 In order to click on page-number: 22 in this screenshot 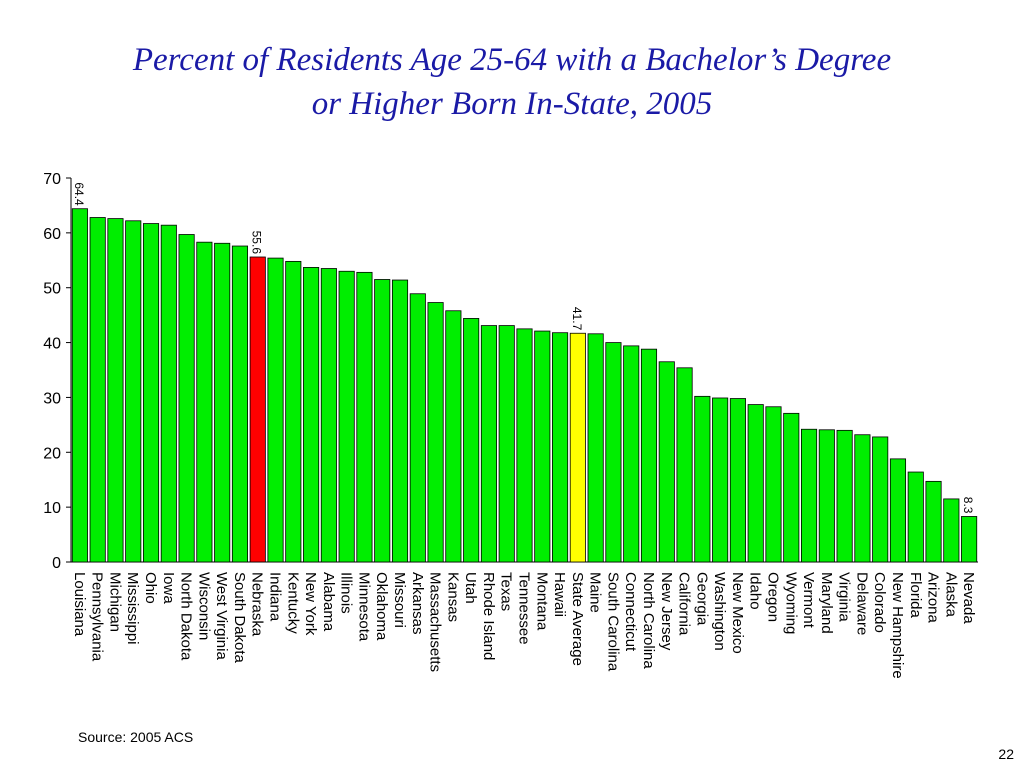, I will do `click(1006, 754)`.